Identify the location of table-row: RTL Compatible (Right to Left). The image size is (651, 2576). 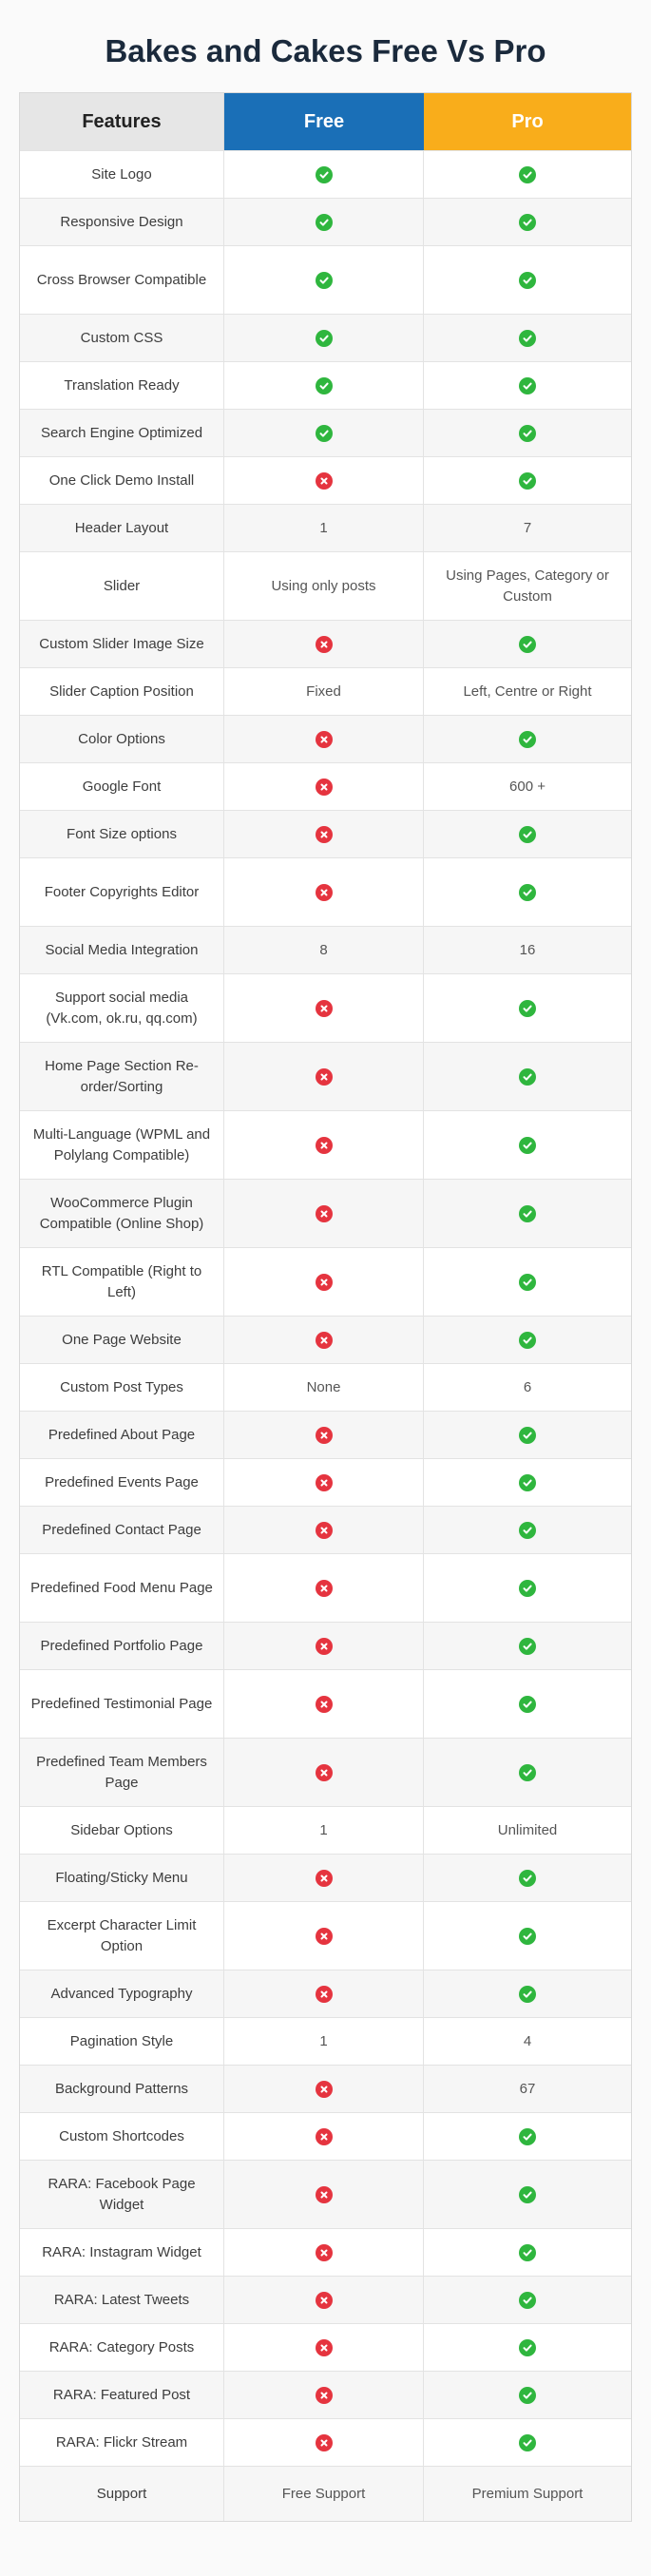
(325, 1281).